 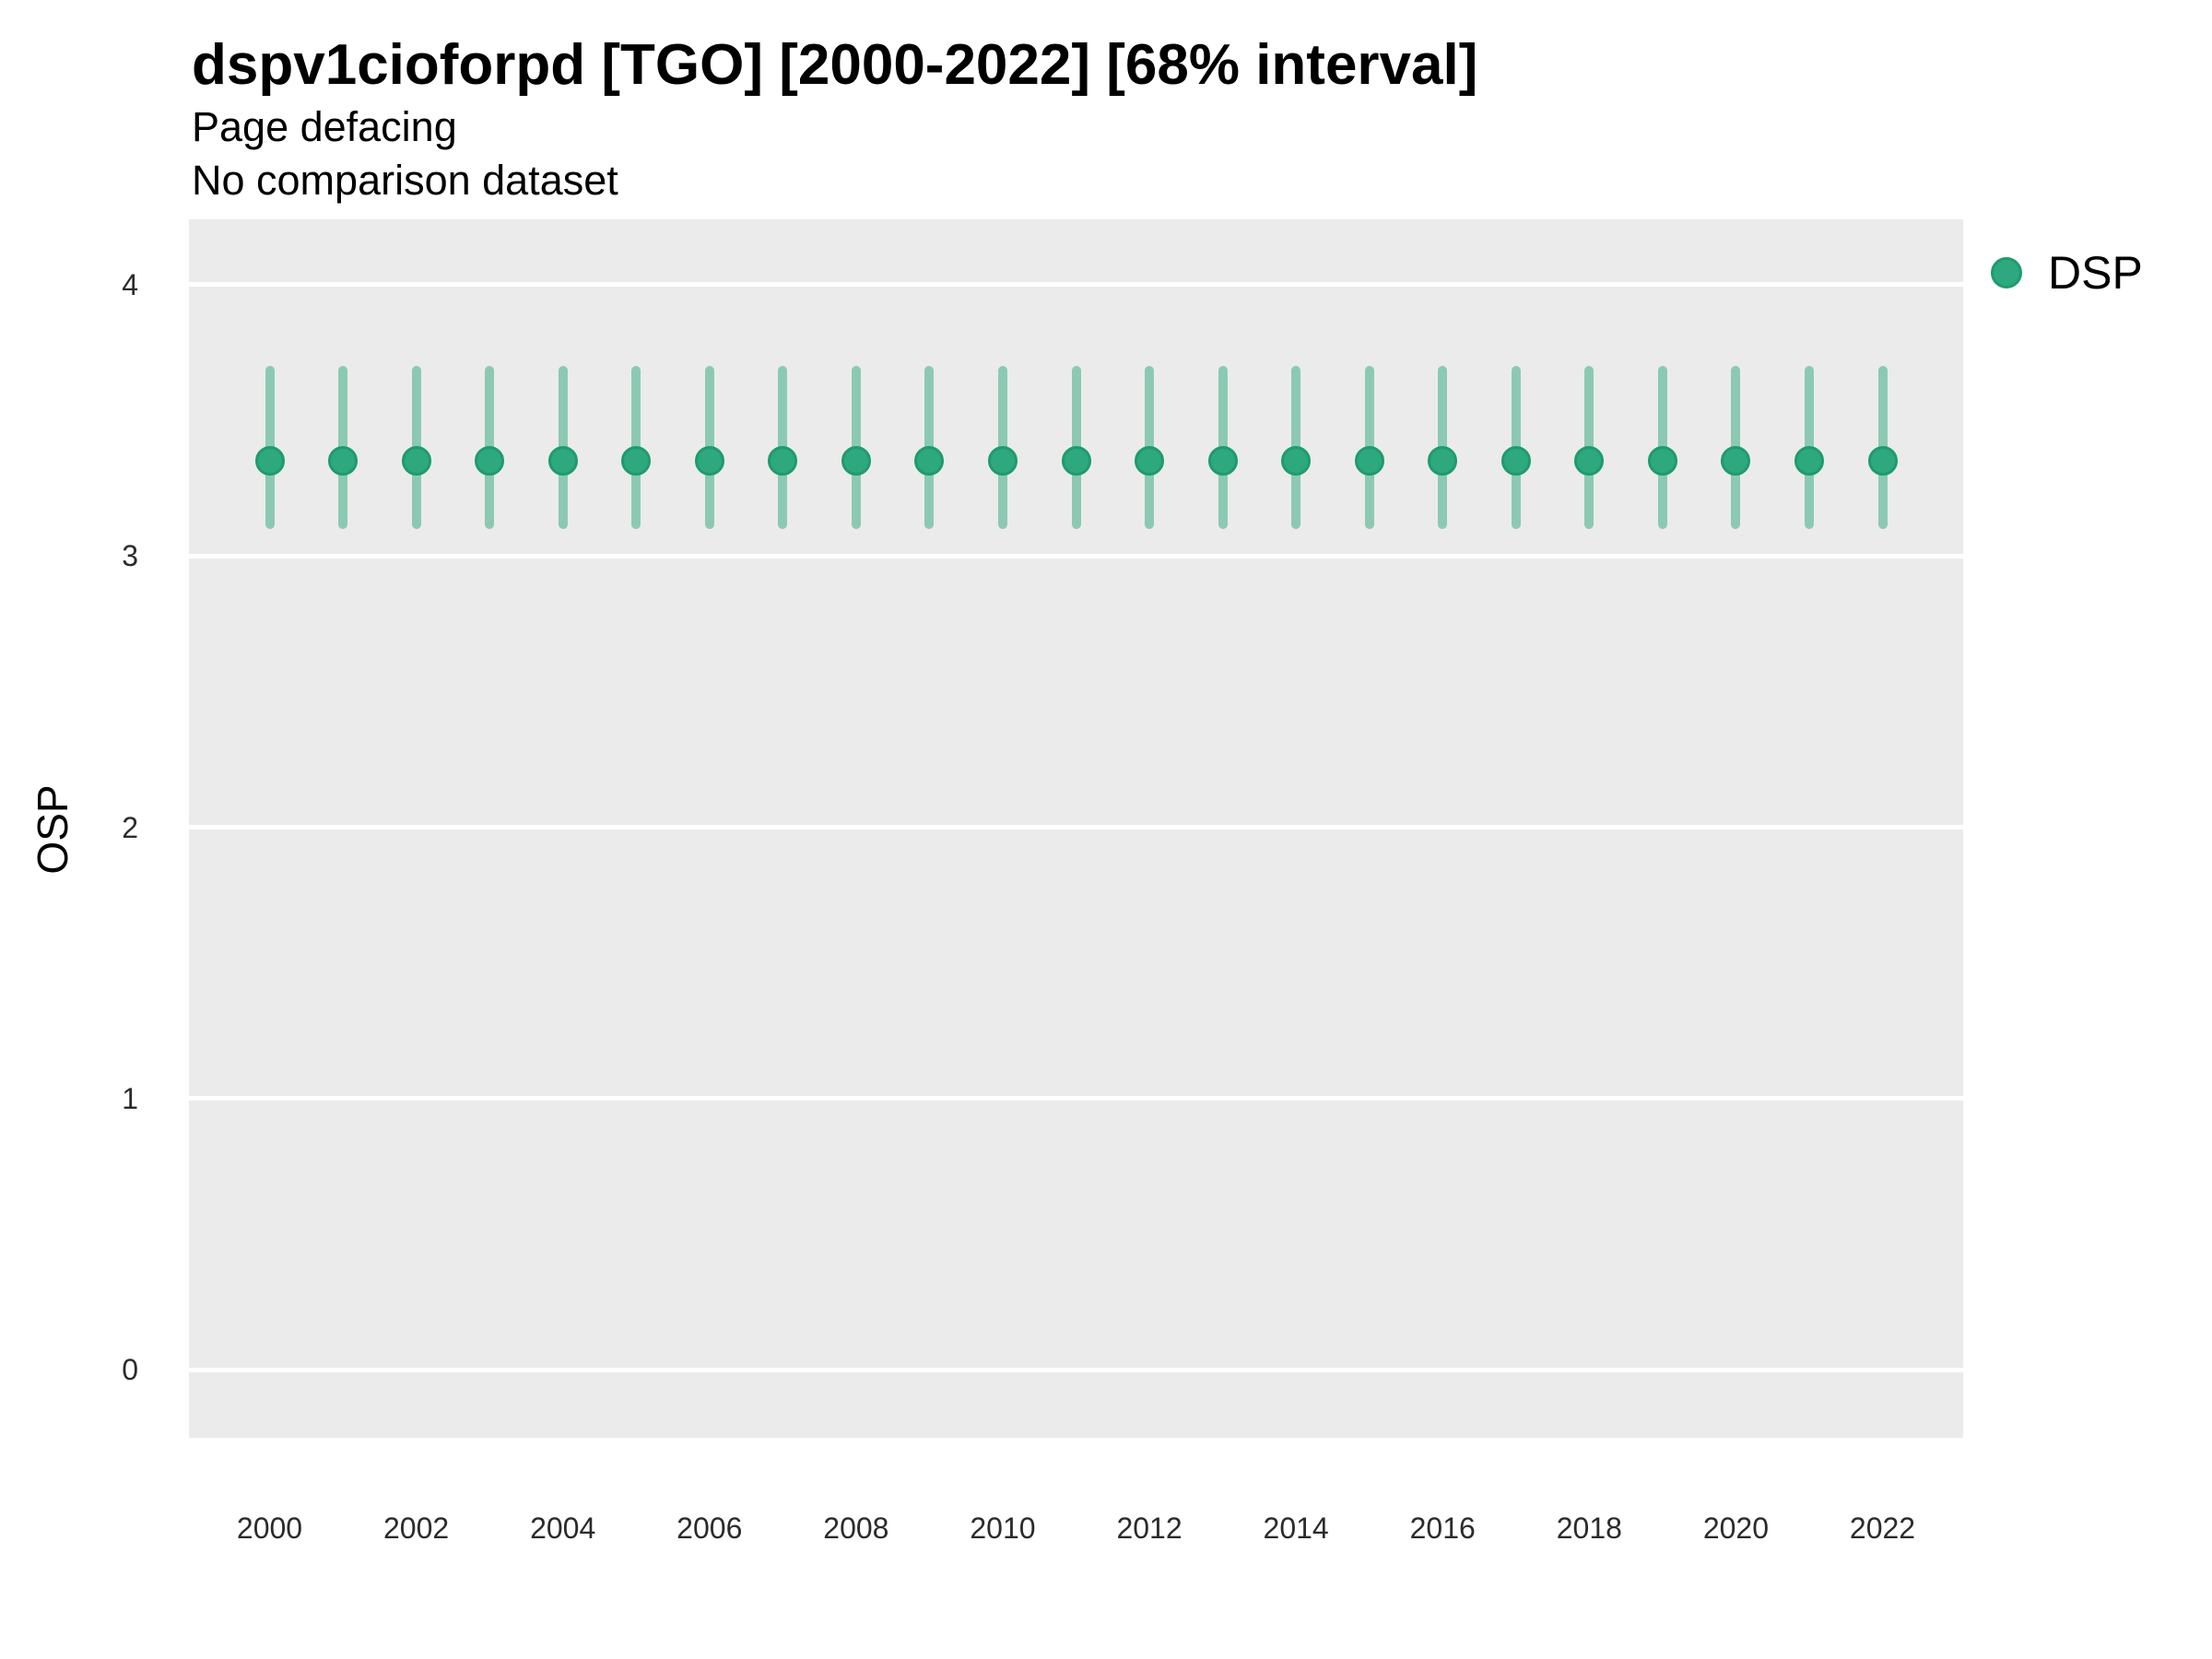 I want to click on chart-note: No comparison dataset, so click(x=405, y=180).